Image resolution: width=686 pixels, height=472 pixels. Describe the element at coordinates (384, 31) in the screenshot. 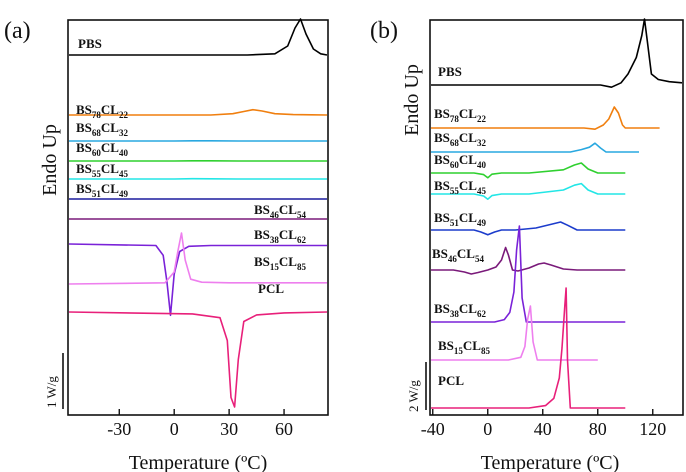

I see `panel-b-letter: (b)` at that location.